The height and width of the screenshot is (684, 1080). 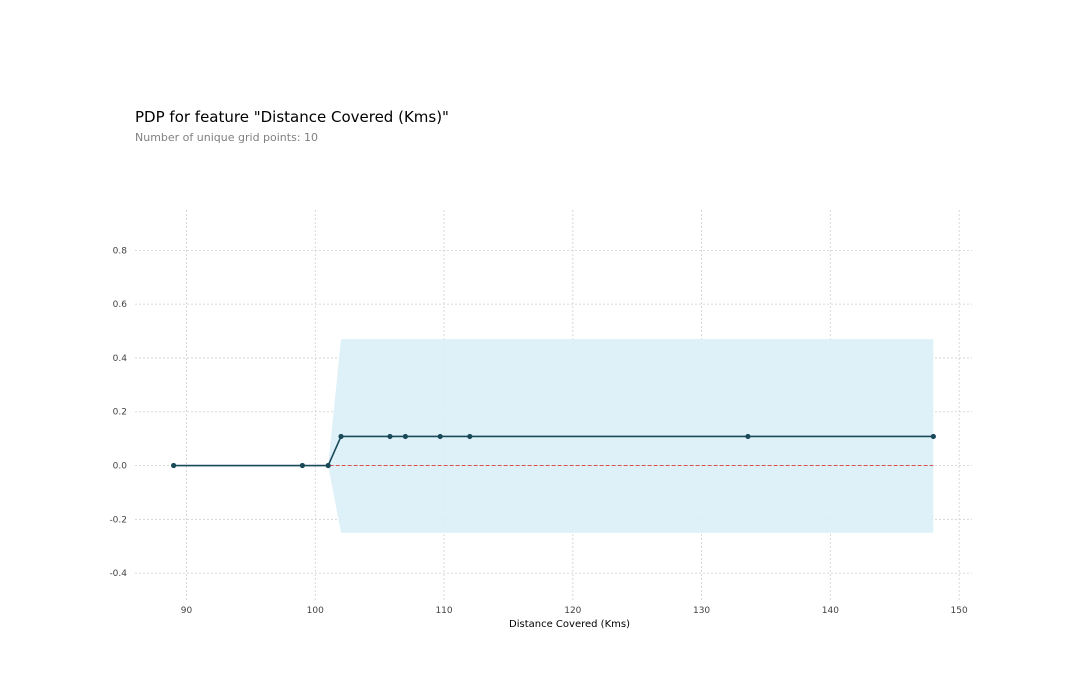 What do you see at coordinates (572, 611) in the screenshot?
I see `x-tick-label: 120` at bounding box center [572, 611].